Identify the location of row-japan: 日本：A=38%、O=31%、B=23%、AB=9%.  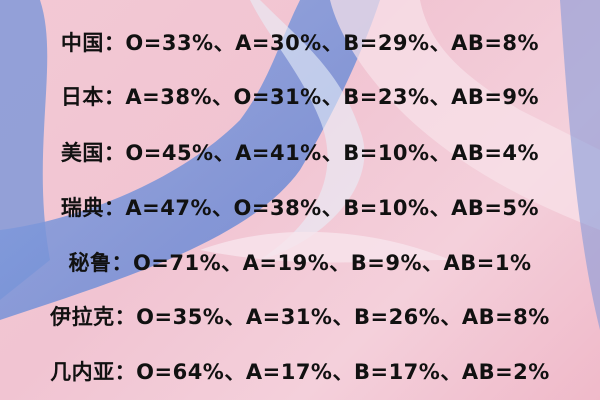
(300, 97).